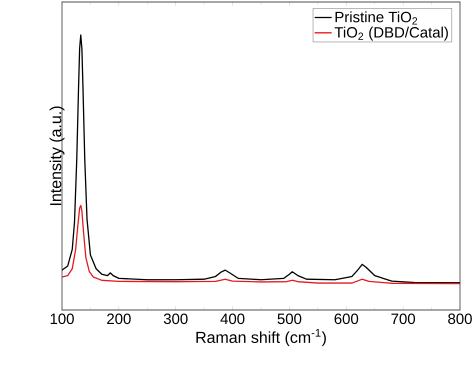 The image size is (474, 375). I want to click on x-tick-label: 200, so click(119, 319).